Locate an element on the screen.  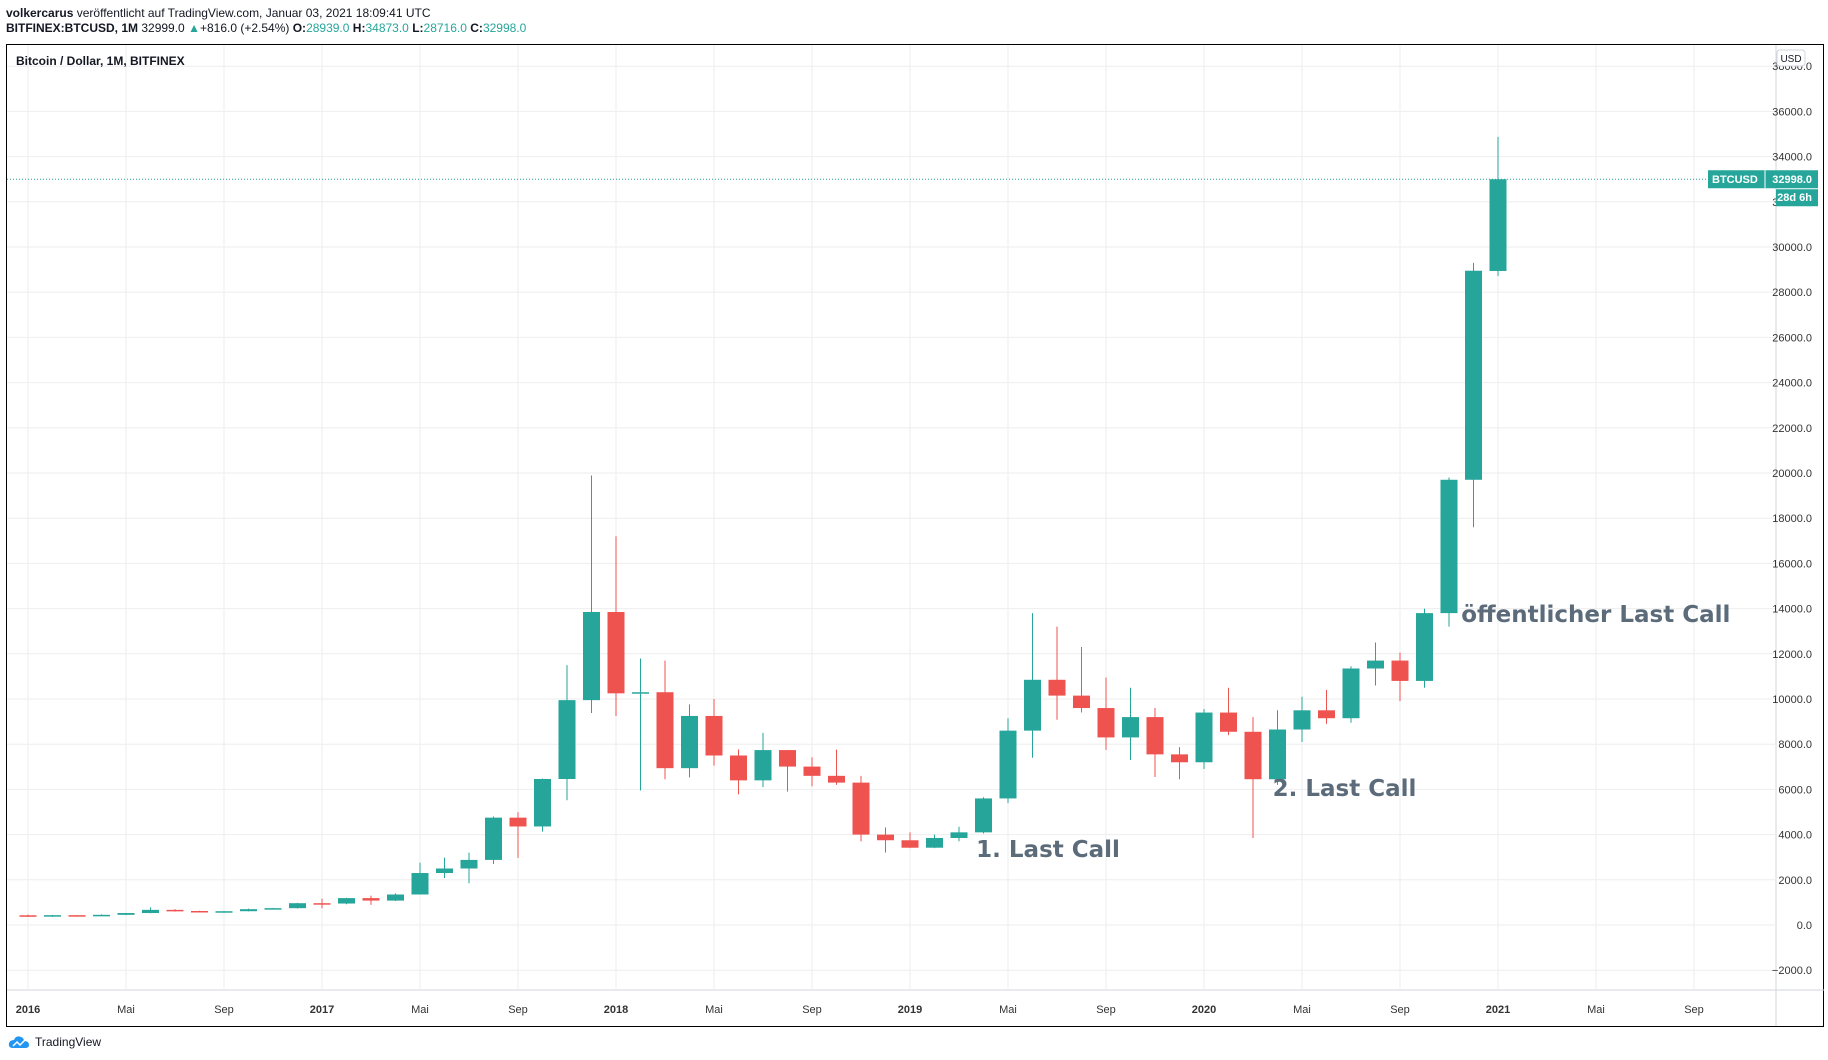
x-tick-label: 2017 is located at coordinates (322, 1010).